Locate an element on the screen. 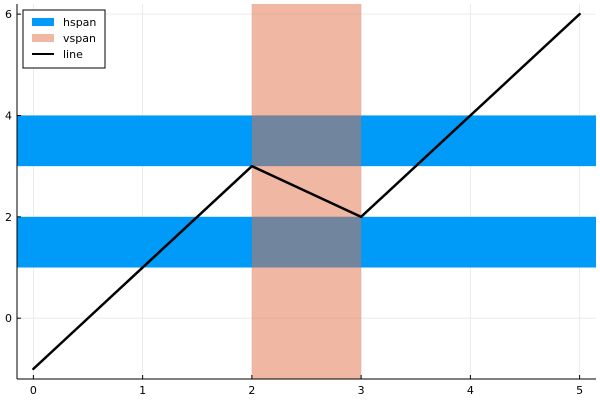 The image size is (600, 400). x-tick-label: 0 is located at coordinates (33, 390).